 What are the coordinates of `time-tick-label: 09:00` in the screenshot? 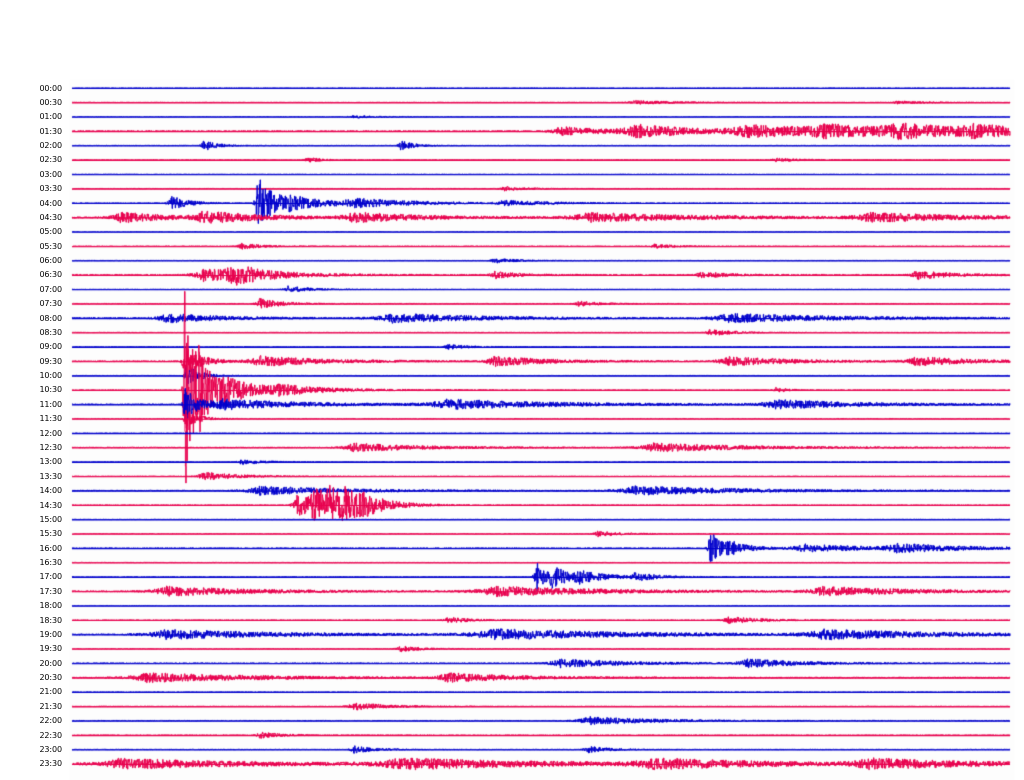 It's located at (50, 347).